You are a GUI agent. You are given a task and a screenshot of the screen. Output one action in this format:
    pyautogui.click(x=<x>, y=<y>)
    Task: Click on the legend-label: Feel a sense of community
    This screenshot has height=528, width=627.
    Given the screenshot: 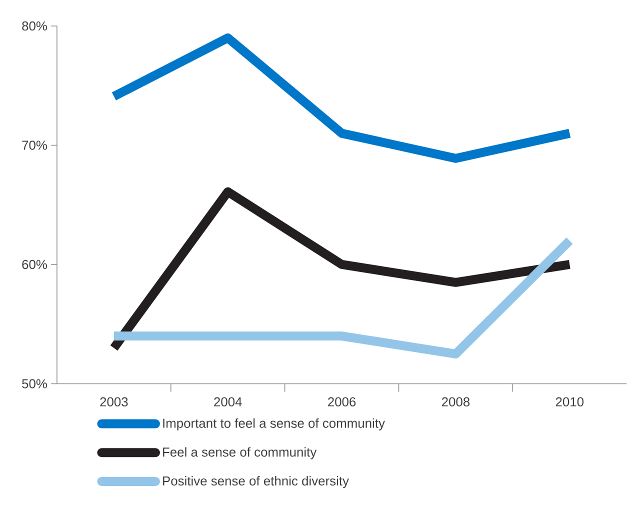 What is the action you would take?
    pyautogui.click(x=240, y=453)
    